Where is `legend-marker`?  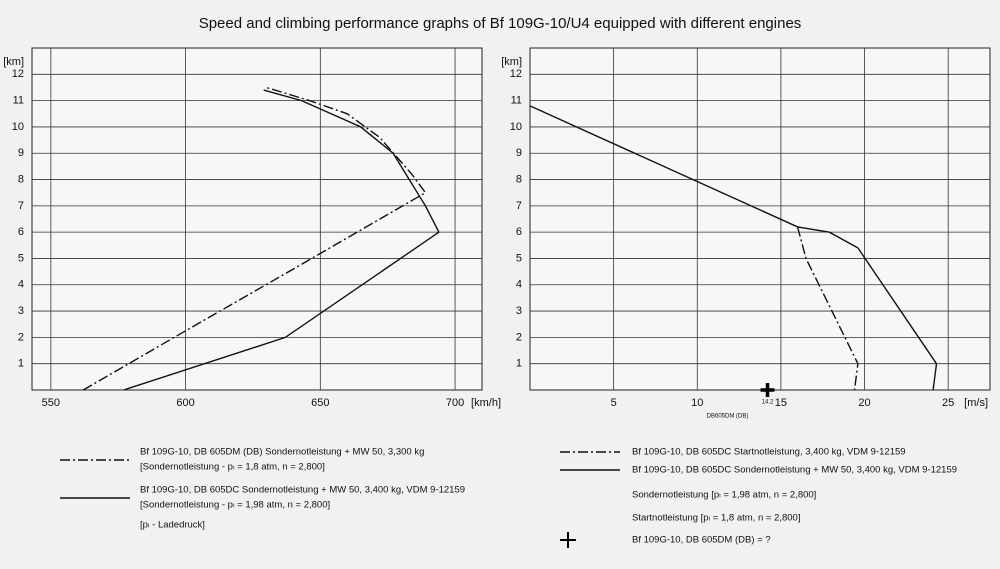
legend-marker is located at coordinates (568, 540).